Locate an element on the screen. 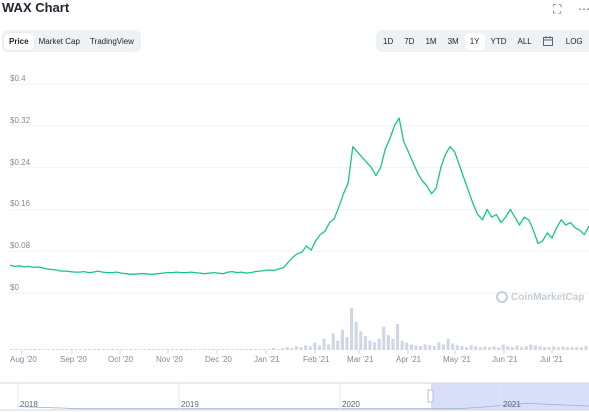  range-1y: 1Y is located at coordinates (474, 41).